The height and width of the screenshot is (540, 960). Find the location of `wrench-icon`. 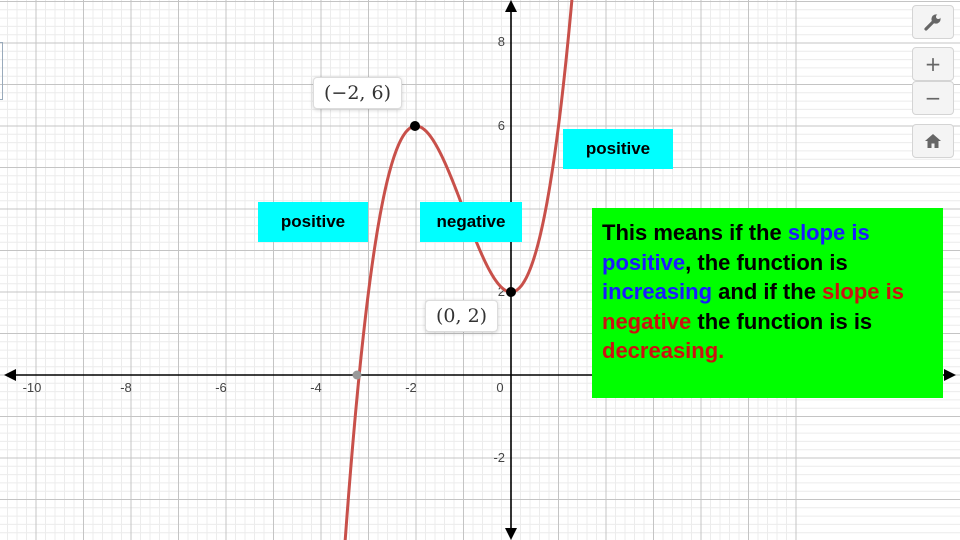

wrench-icon is located at coordinates (932, 22).